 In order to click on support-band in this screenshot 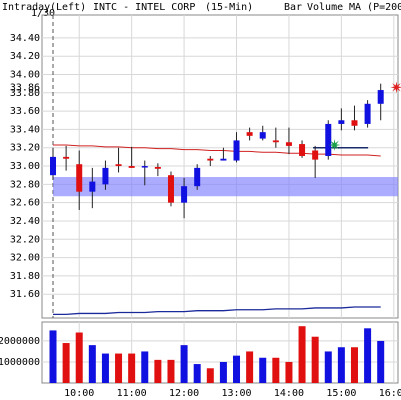, I will do `click(225, 187)`.